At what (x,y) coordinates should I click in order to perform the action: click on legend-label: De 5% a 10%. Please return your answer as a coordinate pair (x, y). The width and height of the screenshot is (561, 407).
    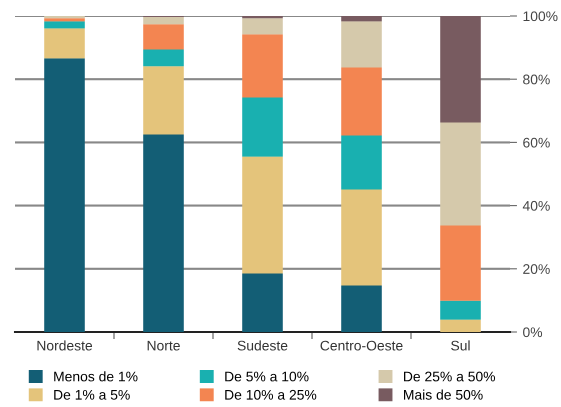
    Looking at the image, I should click on (267, 377).